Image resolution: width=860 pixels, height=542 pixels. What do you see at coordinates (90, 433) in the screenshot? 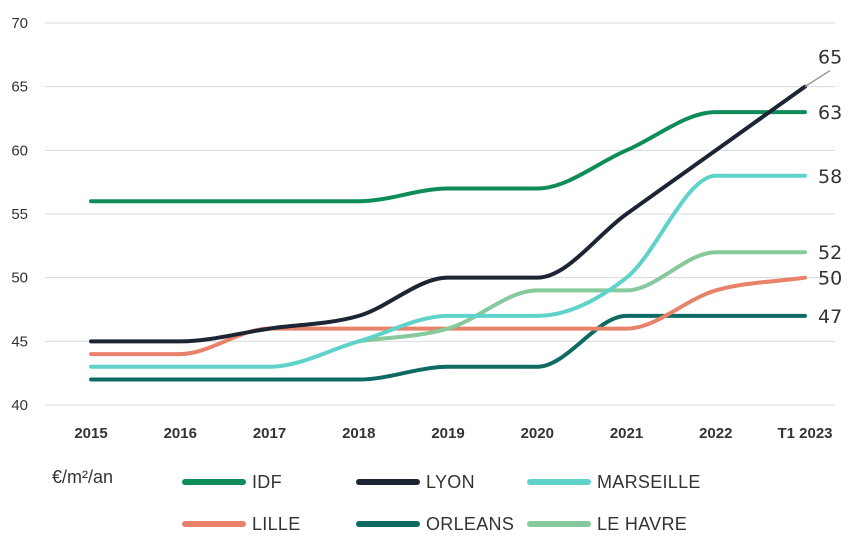
I see `x-tick-label: 2015` at bounding box center [90, 433].